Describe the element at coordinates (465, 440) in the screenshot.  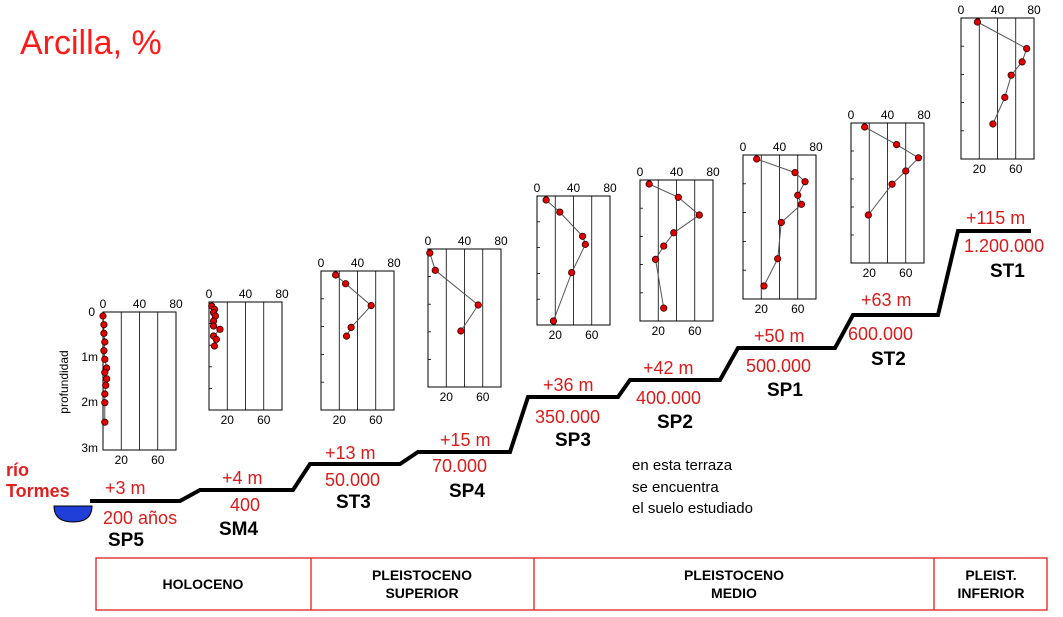
I see `terrace-height: +15 m` at that location.